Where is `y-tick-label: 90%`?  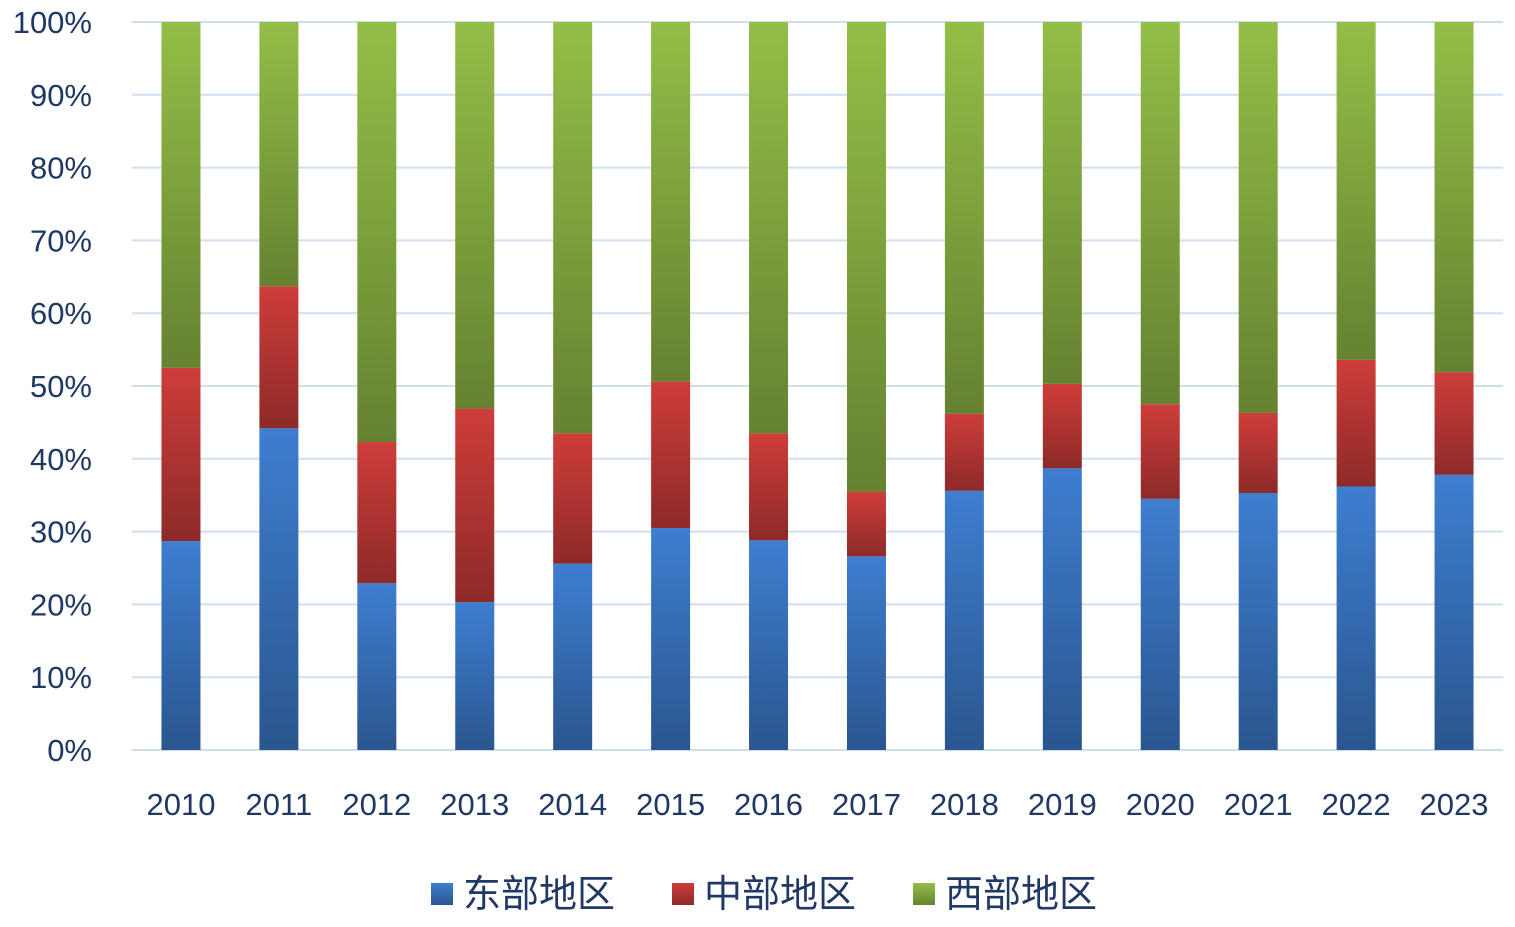 y-tick-label: 90% is located at coordinates (61, 95).